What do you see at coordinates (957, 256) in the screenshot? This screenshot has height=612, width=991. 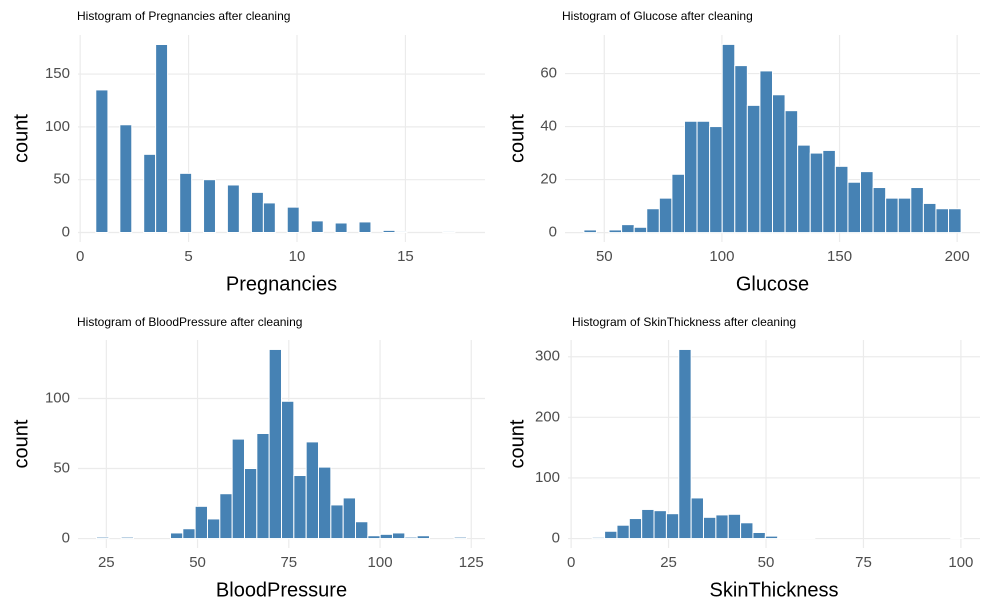 I see `x-tick-label: 200` at bounding box center [957, 256].